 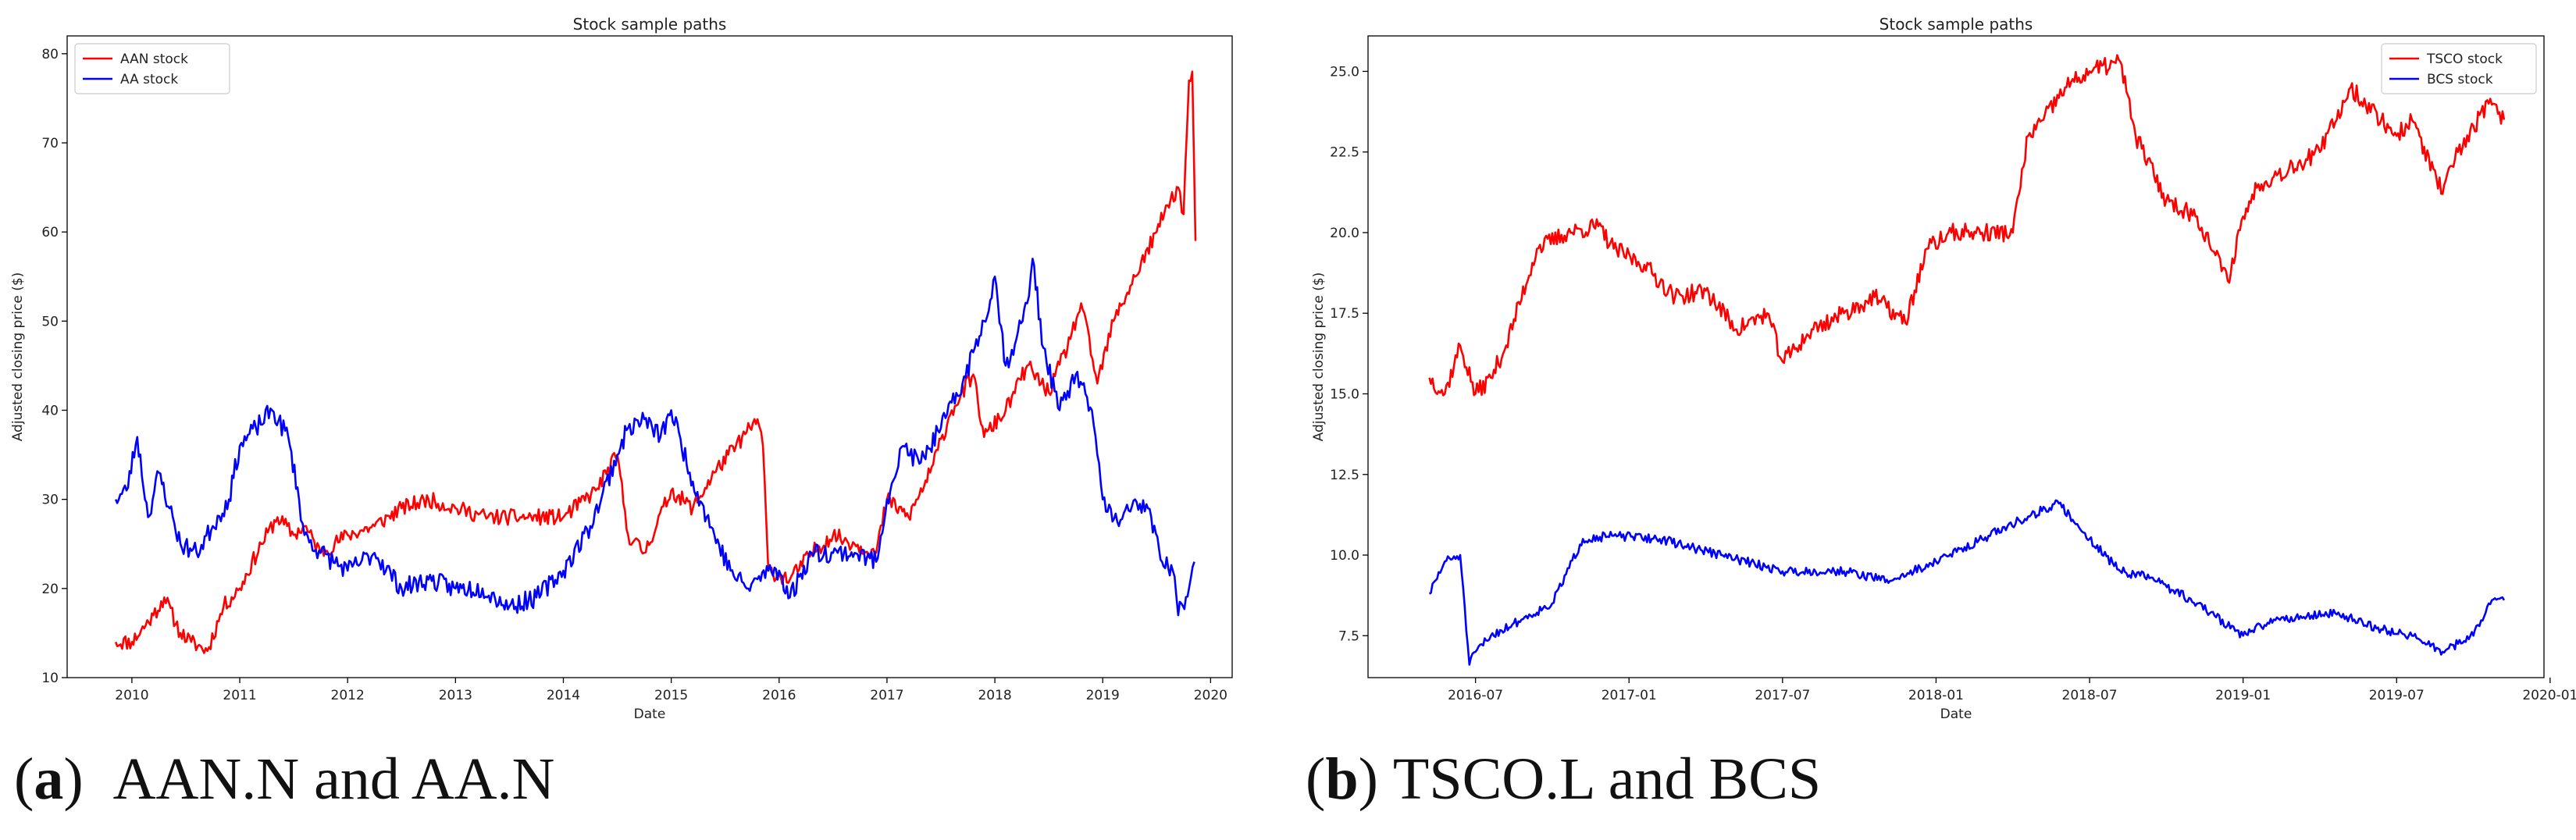 I want to click on legend: TSCO stock BCS stock, so click(x=2459, y=68).